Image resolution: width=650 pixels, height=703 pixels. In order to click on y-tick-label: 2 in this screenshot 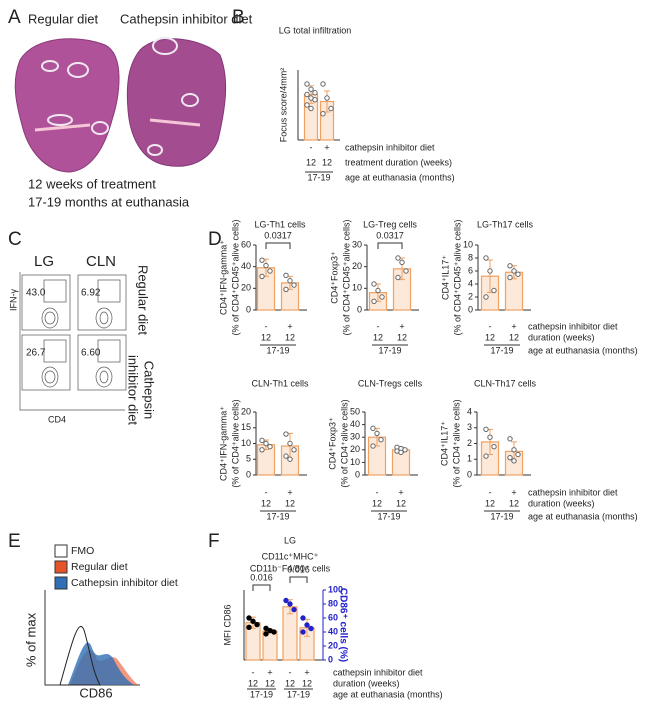, I will do `click(469, 443)`.